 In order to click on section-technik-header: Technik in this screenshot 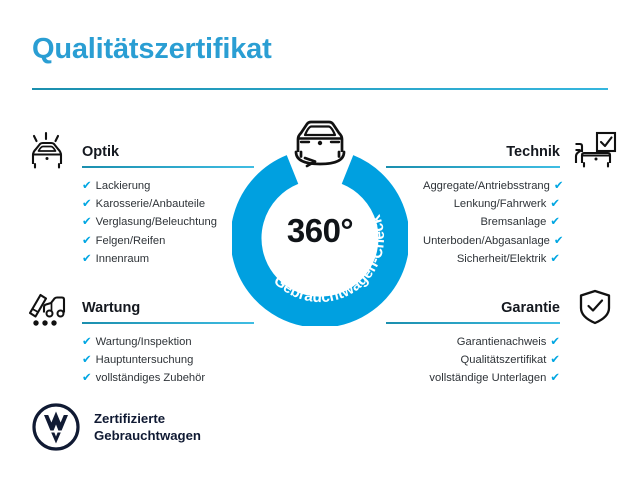, I will do `click(500, 149)`.